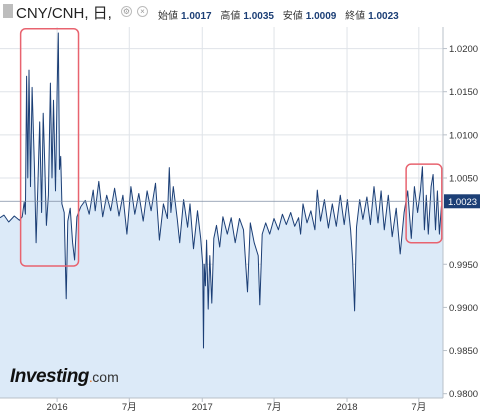  Describe the element at coordinates (463, 178) in the screenshot. I see `y-tick-label: 1.0050` at that location.